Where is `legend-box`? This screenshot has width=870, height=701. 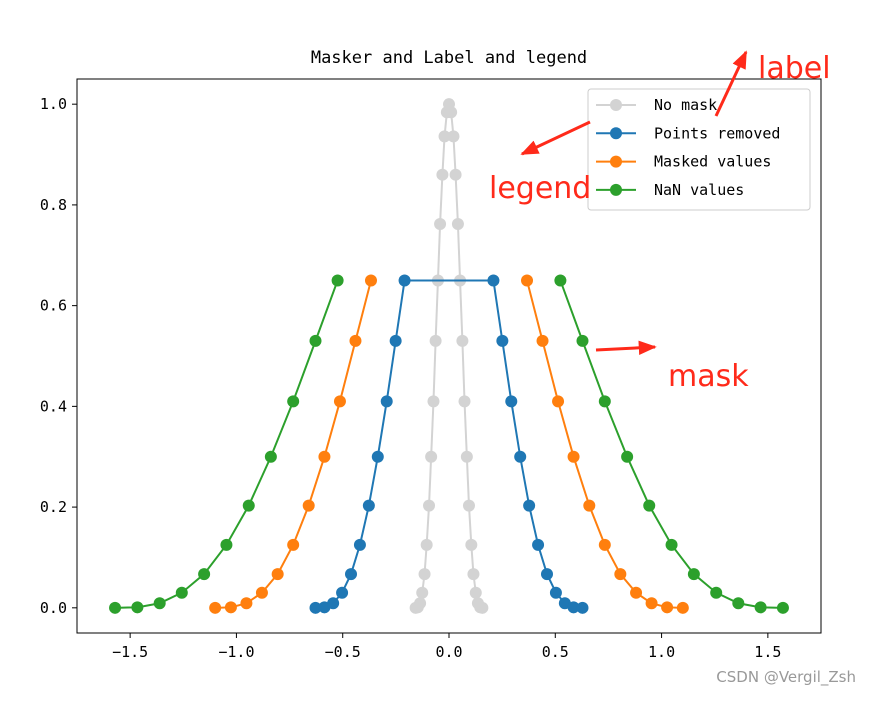 legend-box is located at coordinates (699, 149).